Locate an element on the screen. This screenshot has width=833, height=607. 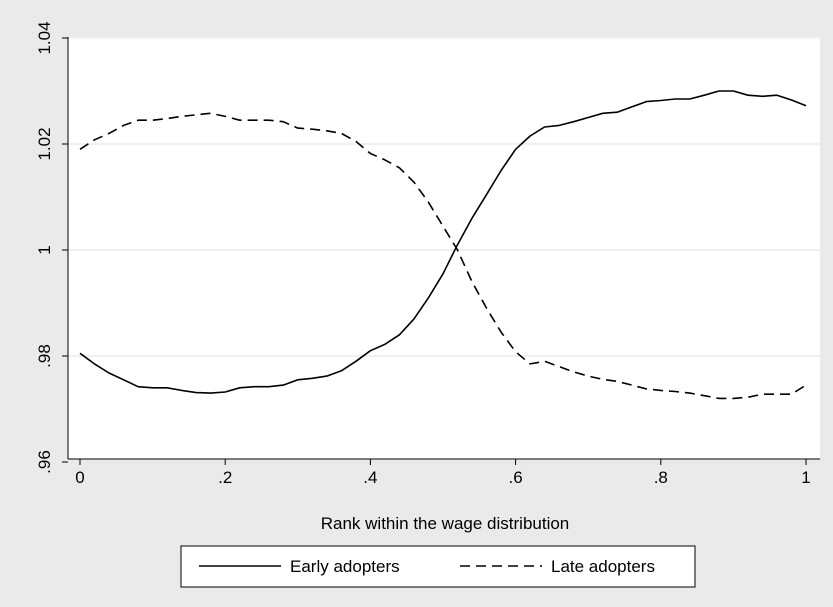
legend-label-early-adopters: Early adopters is located at coordinates (345, 566).